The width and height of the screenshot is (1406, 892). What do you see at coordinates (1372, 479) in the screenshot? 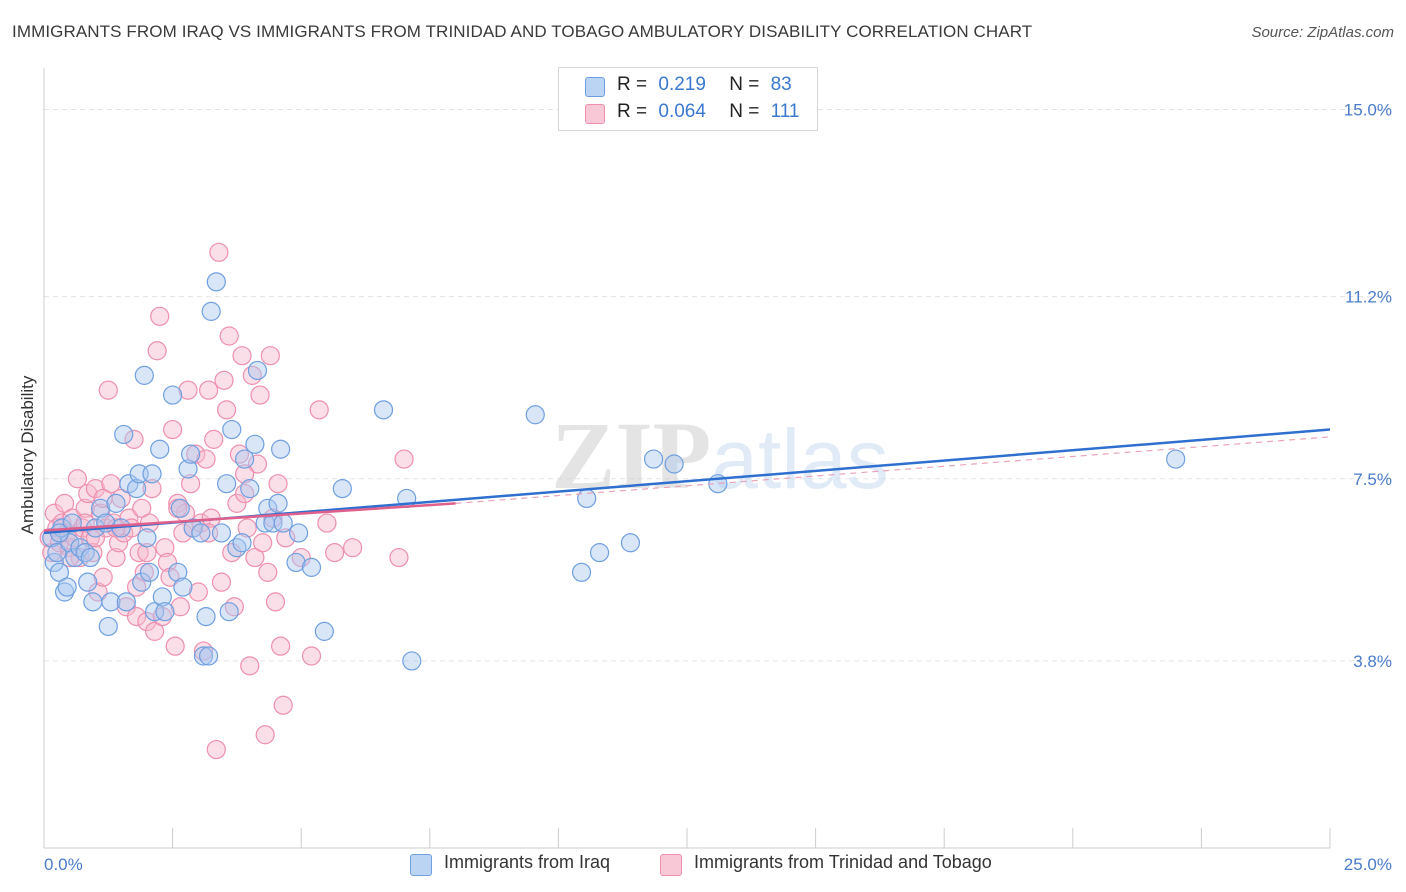
I see `y-tick-label: 7.5%` at bounding box center [1372, 479].